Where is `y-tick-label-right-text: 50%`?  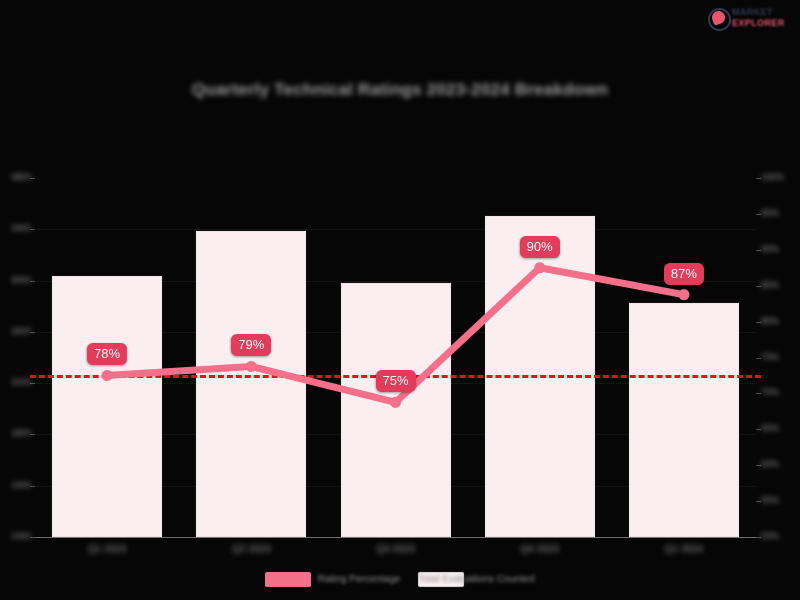
y-tick-label-right-text: 50% is located at coordinates (770, 536).